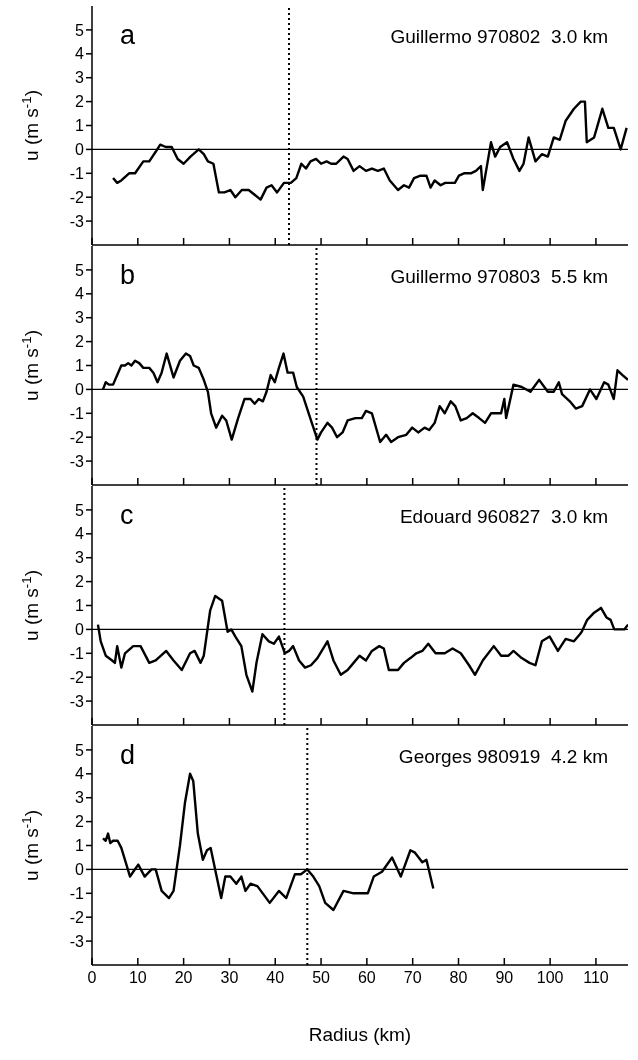 The image size is (638, 1060). I want to click on text: Edouard 960827 3.0 km, so click(503, 517).